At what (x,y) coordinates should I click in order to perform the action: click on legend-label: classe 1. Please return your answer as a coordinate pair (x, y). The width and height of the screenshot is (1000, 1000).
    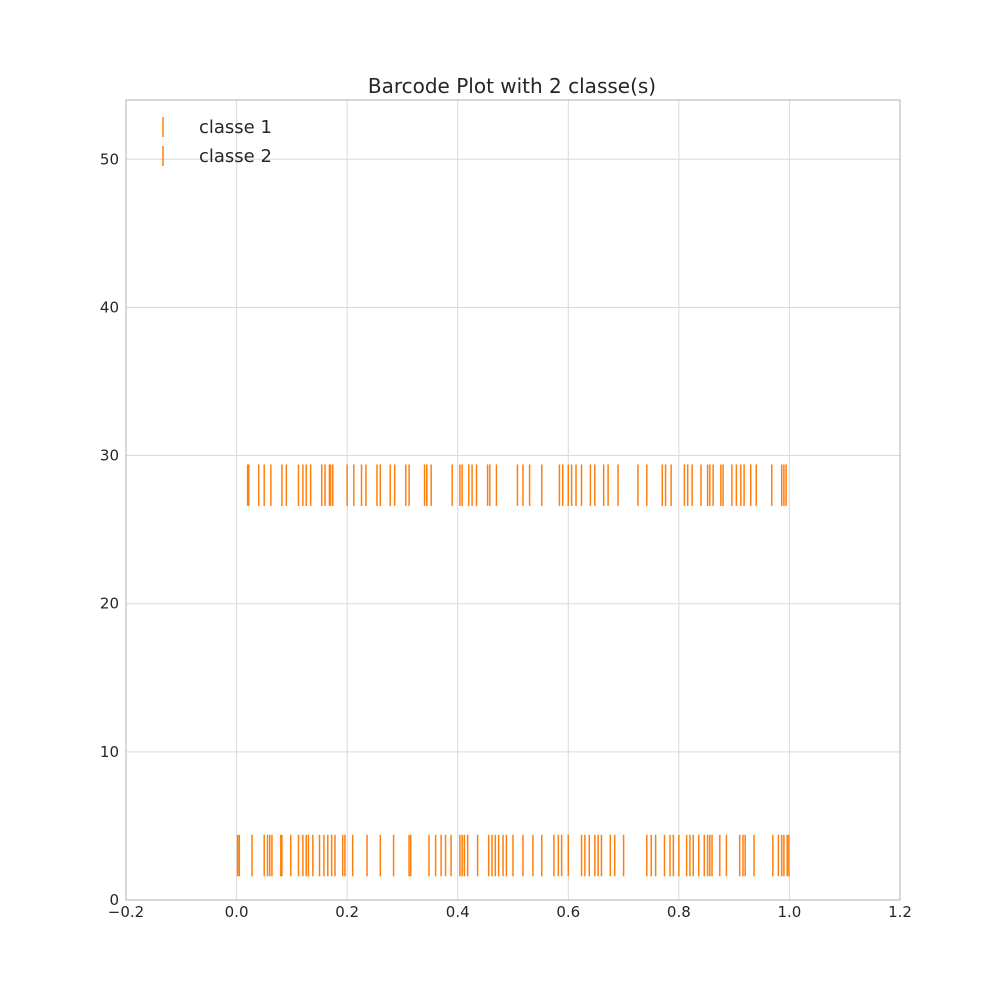
    Looking at the image, I should click on (235, 127).